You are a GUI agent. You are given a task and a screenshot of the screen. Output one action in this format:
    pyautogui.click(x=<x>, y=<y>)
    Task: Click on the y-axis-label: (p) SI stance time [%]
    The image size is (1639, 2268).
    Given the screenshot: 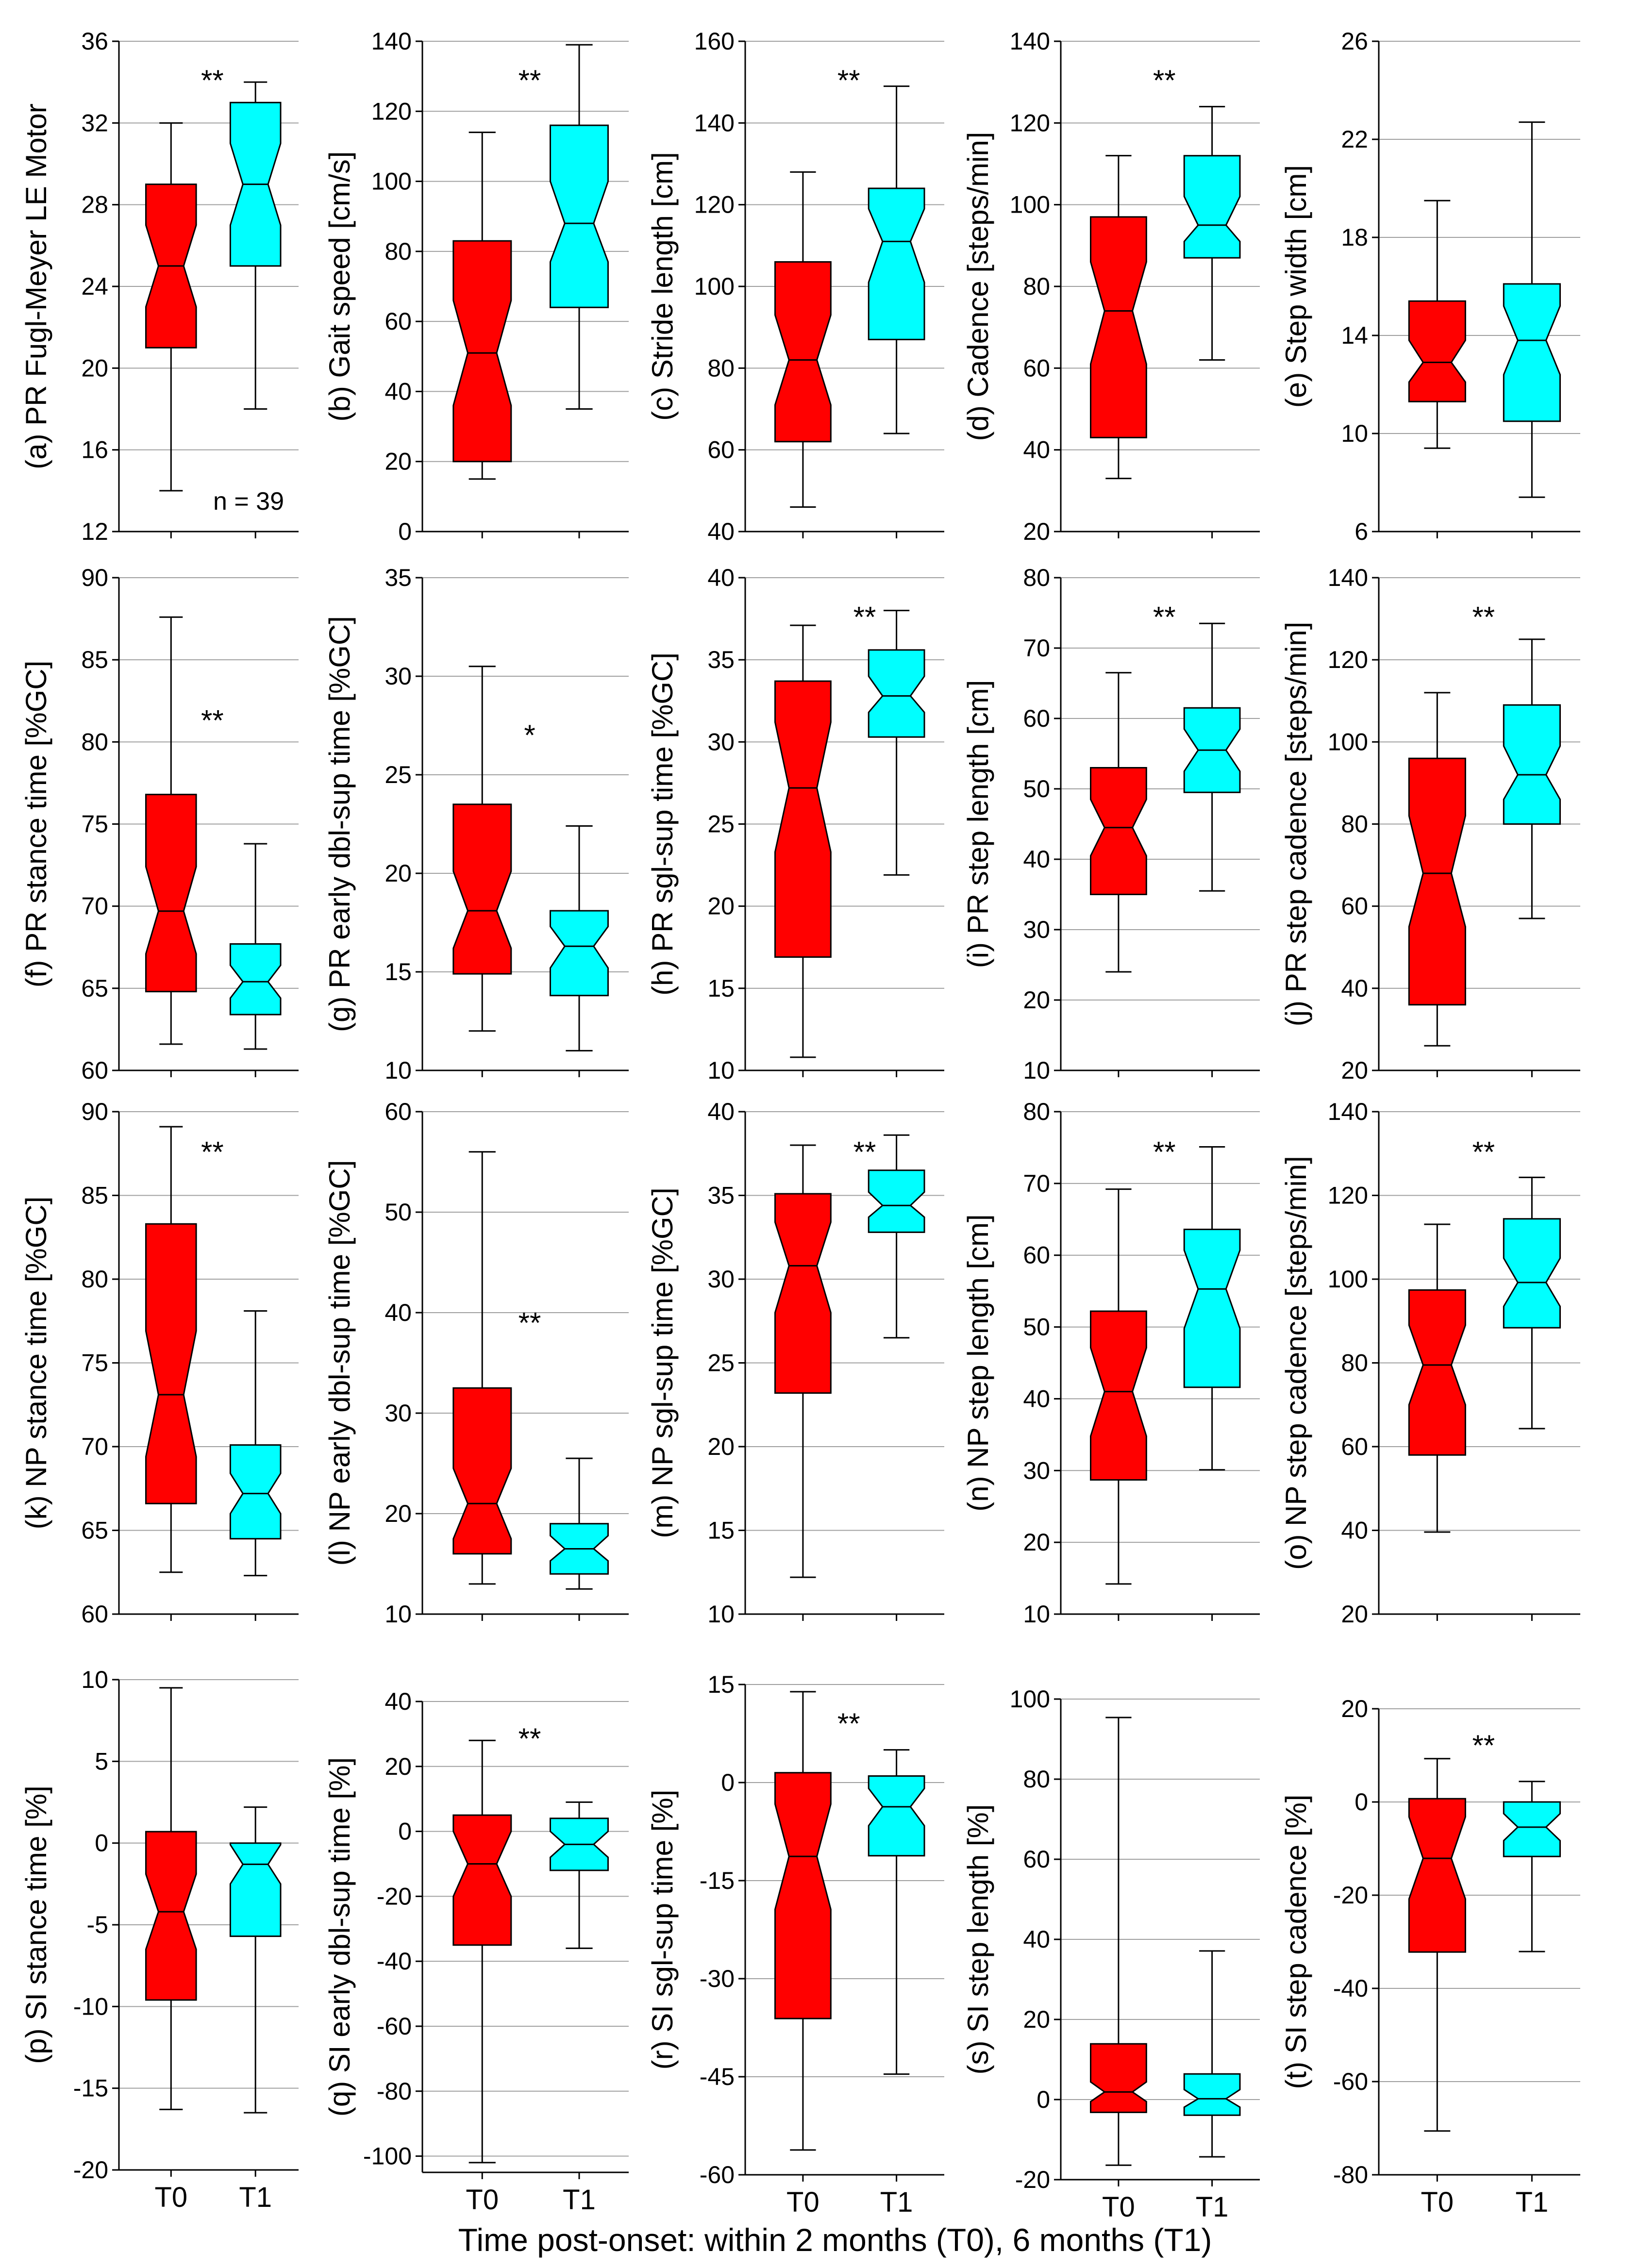 What is the action you would take?
    pyautogui.click(x=36, y=1924)
    